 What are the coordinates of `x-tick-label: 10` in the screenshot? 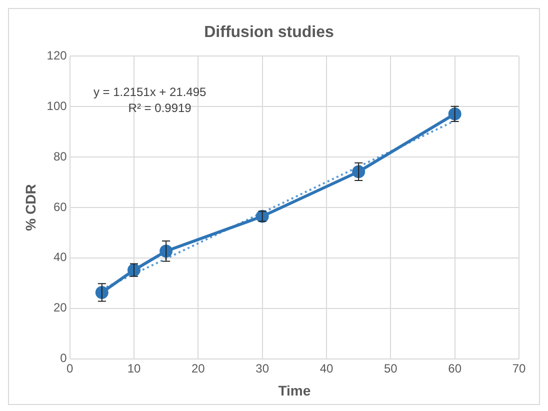 It's located at (134, 368).